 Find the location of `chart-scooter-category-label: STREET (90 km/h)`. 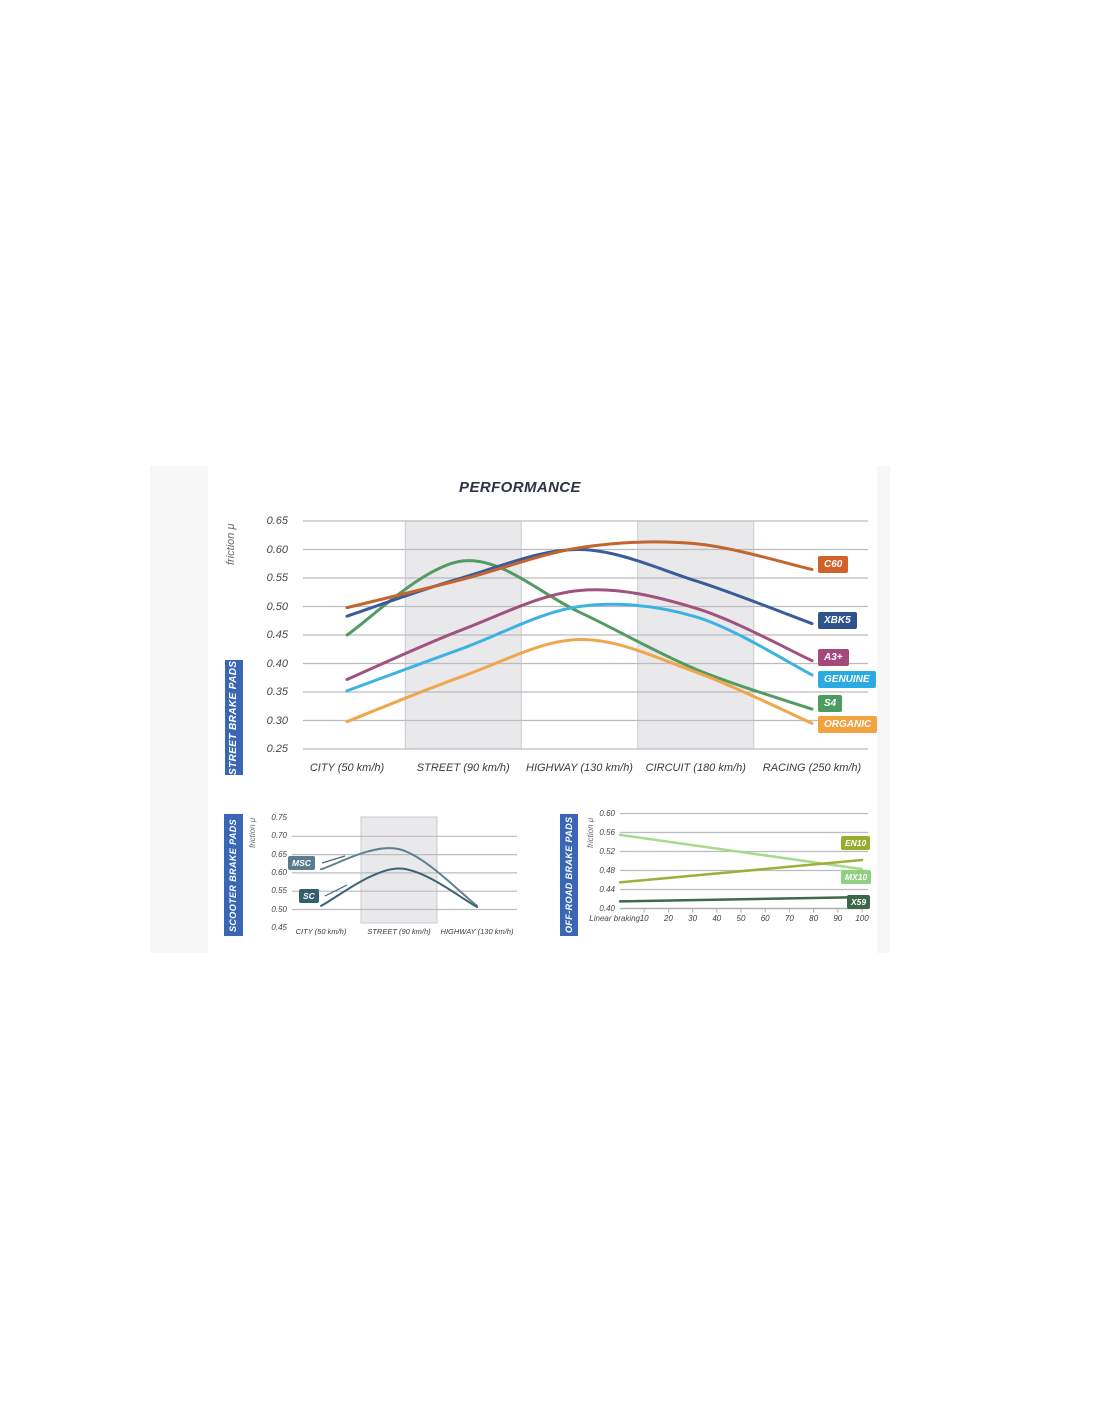

chart-scooter-category-label: STREET (90 km/h) is located at coordinates (399, 931).